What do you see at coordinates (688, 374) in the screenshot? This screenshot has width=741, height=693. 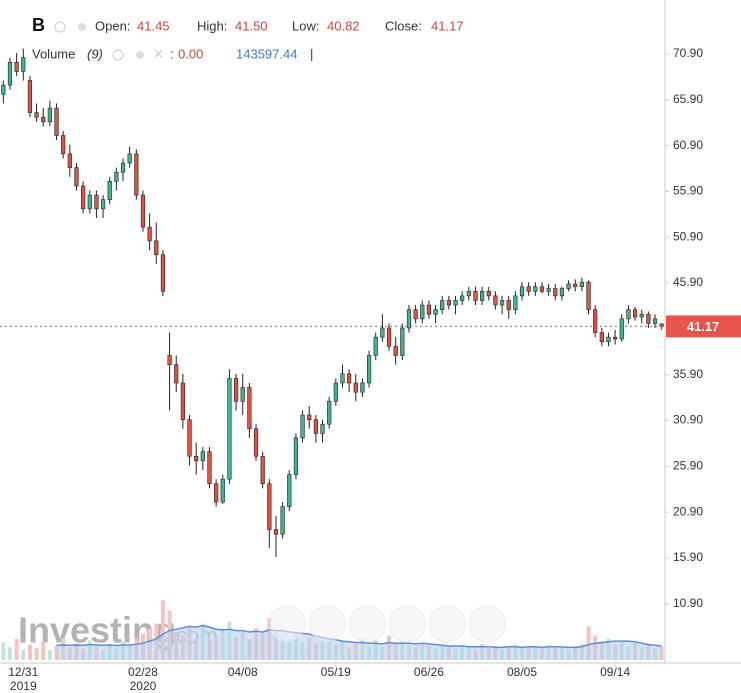 I see `y-tick-label: 35.90` at bounding box center [688, 374].